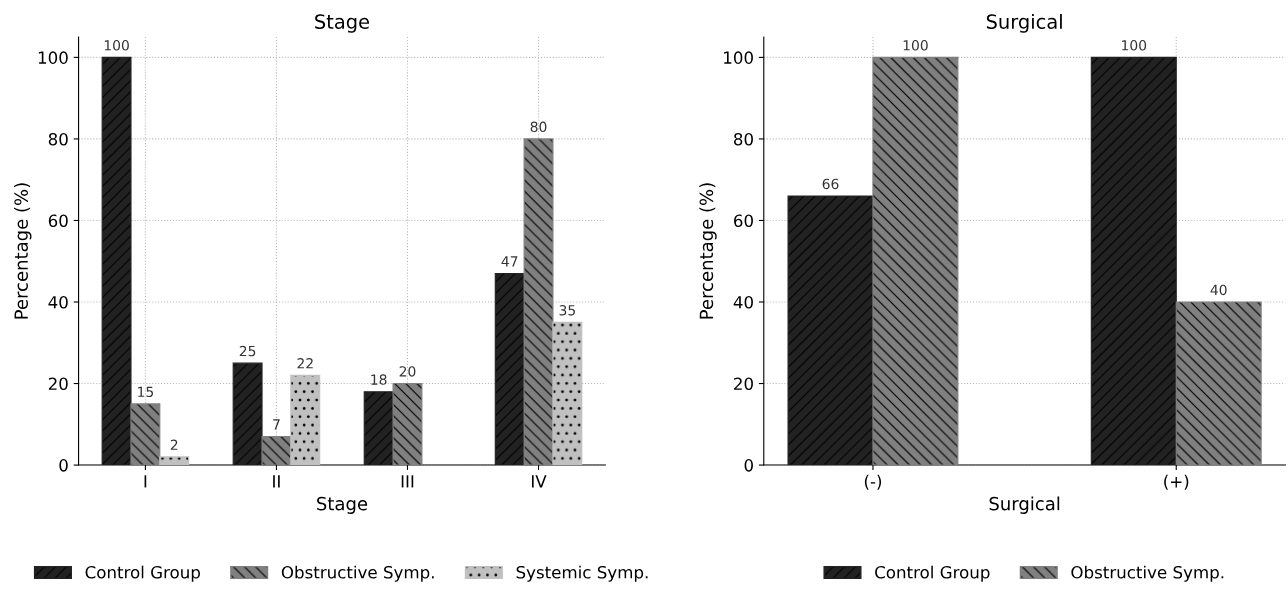 The image size is (1288, 597). What do you see at coordinates (1024, 23) in the screenshot?
I see `chart-title: Surgical` at bounding box center [1024, 23].